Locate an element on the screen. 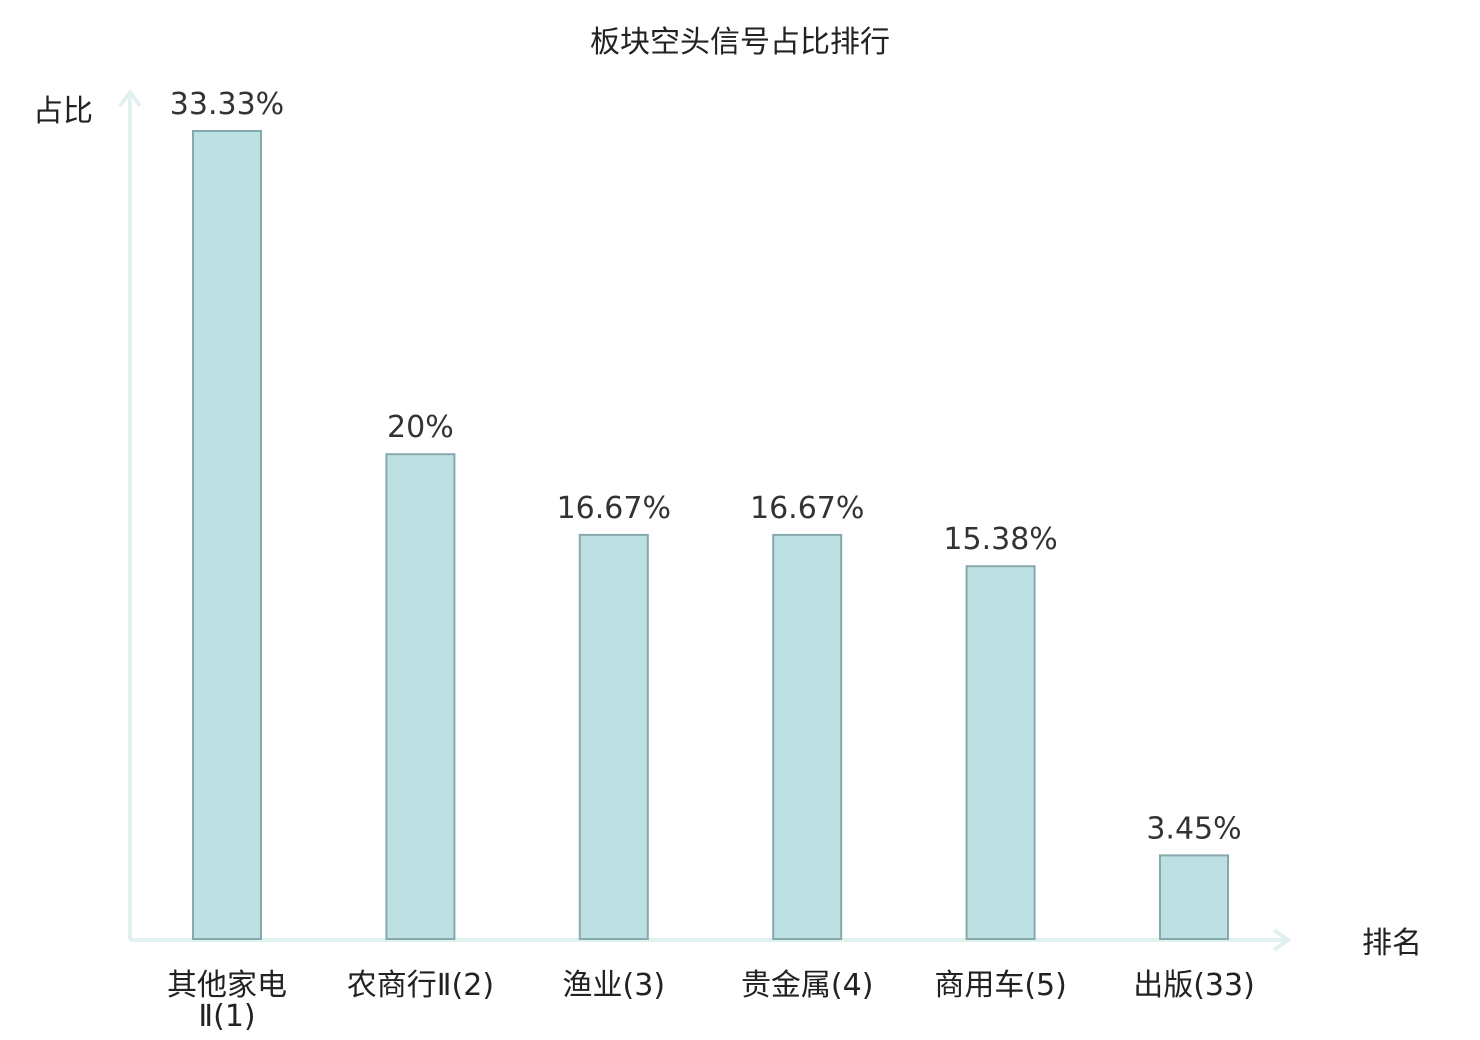  value-label: 20% is located at coordinates (420, 427).